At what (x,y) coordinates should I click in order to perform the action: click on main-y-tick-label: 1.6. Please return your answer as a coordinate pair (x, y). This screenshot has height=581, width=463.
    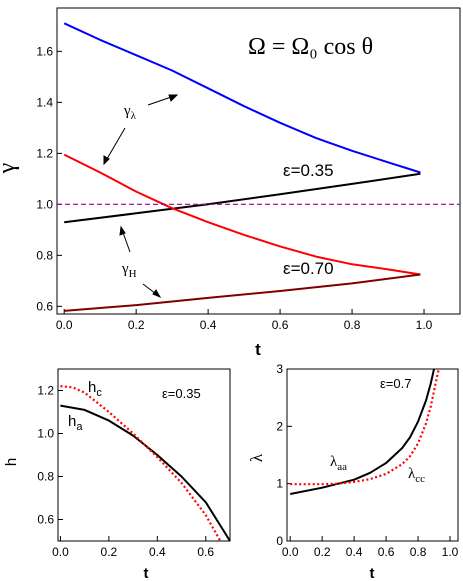
    Looking at the image, I should click on (44, 51).